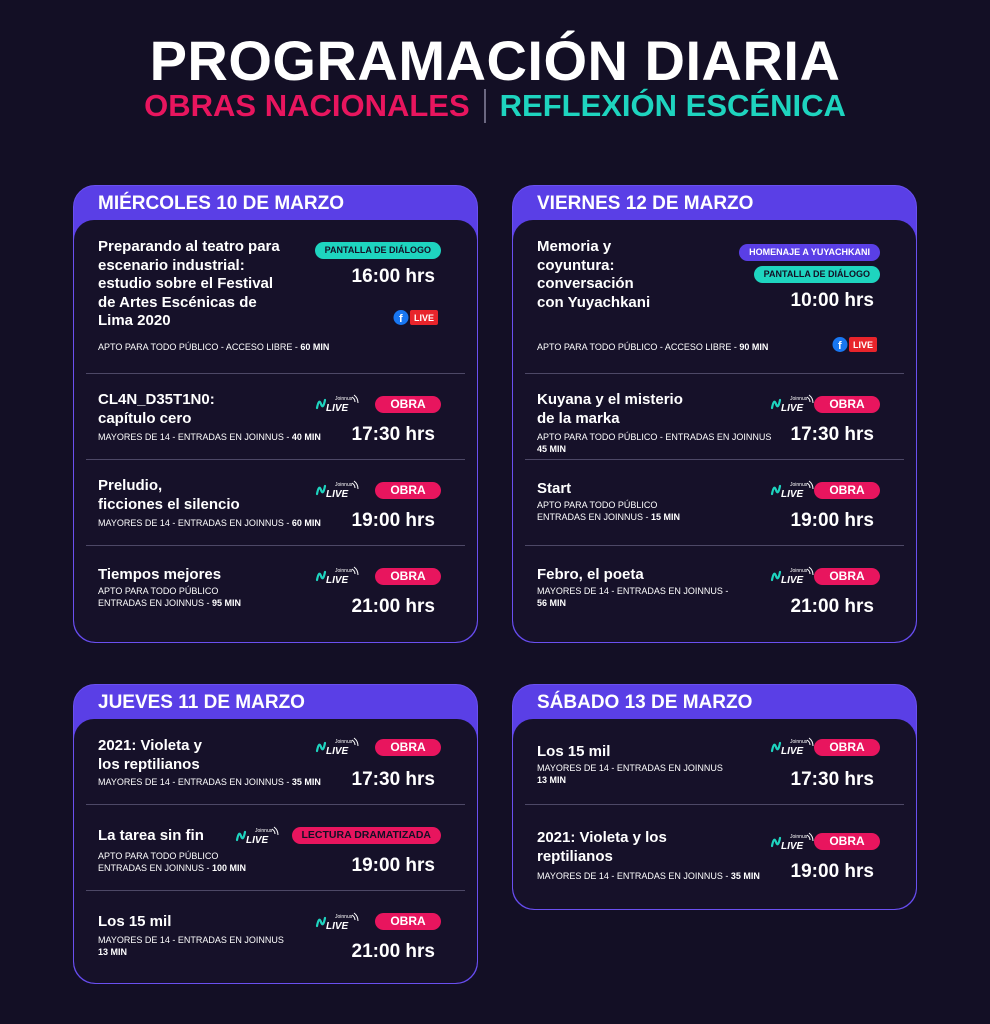  Describe the element at coordinates (832, 300) in the screenshot. I see `event-time: 10:00 hrs` at that location.